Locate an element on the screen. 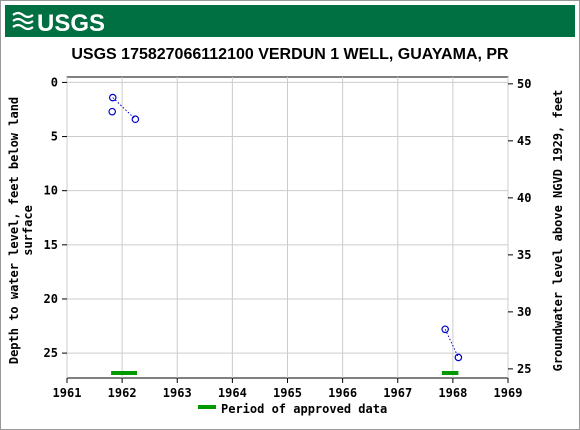  y-right-tick-label: 40 is located at coordinates (524, 198).